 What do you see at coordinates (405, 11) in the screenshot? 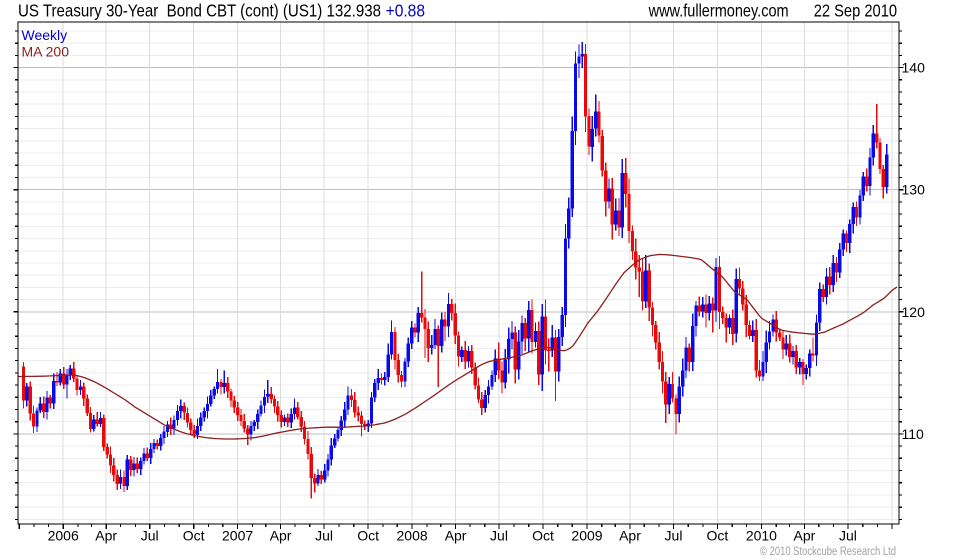
I see `svg-text: +0.88` at bounding box center [405, 11].